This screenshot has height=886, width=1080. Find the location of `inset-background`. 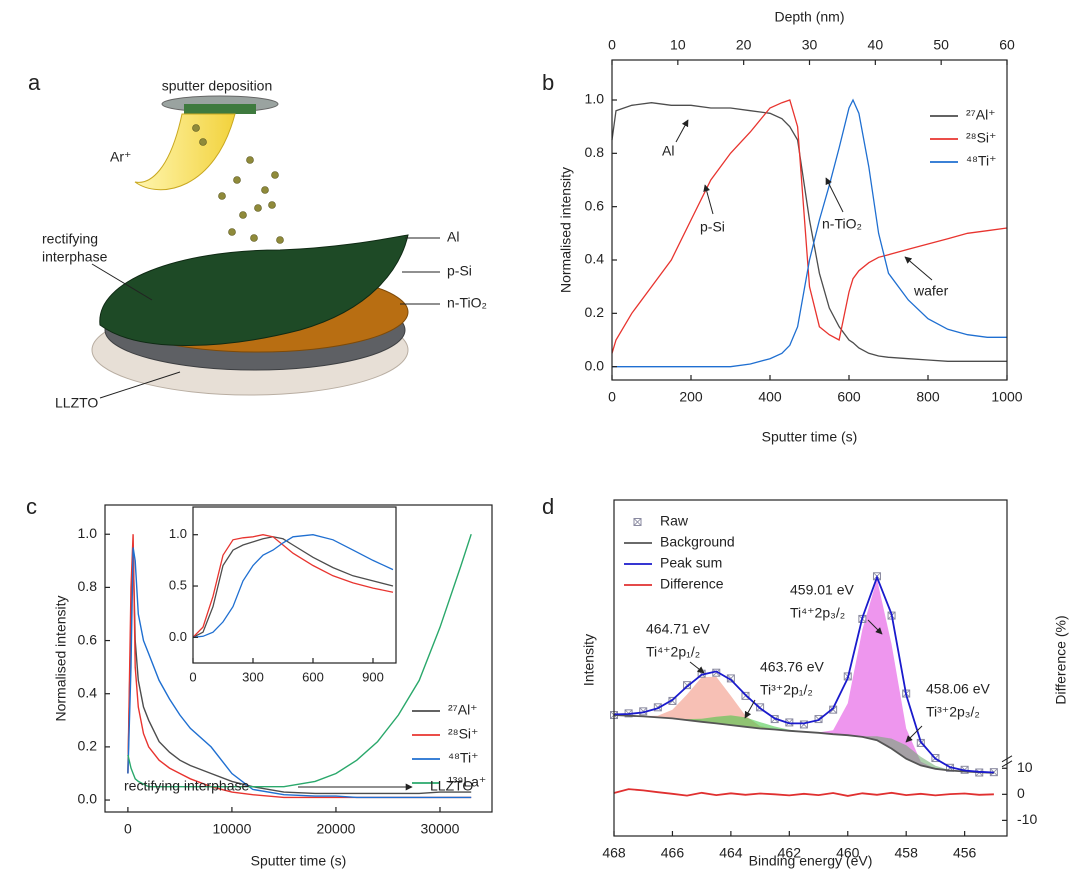

inset-background is located at coordinates (294, 585).